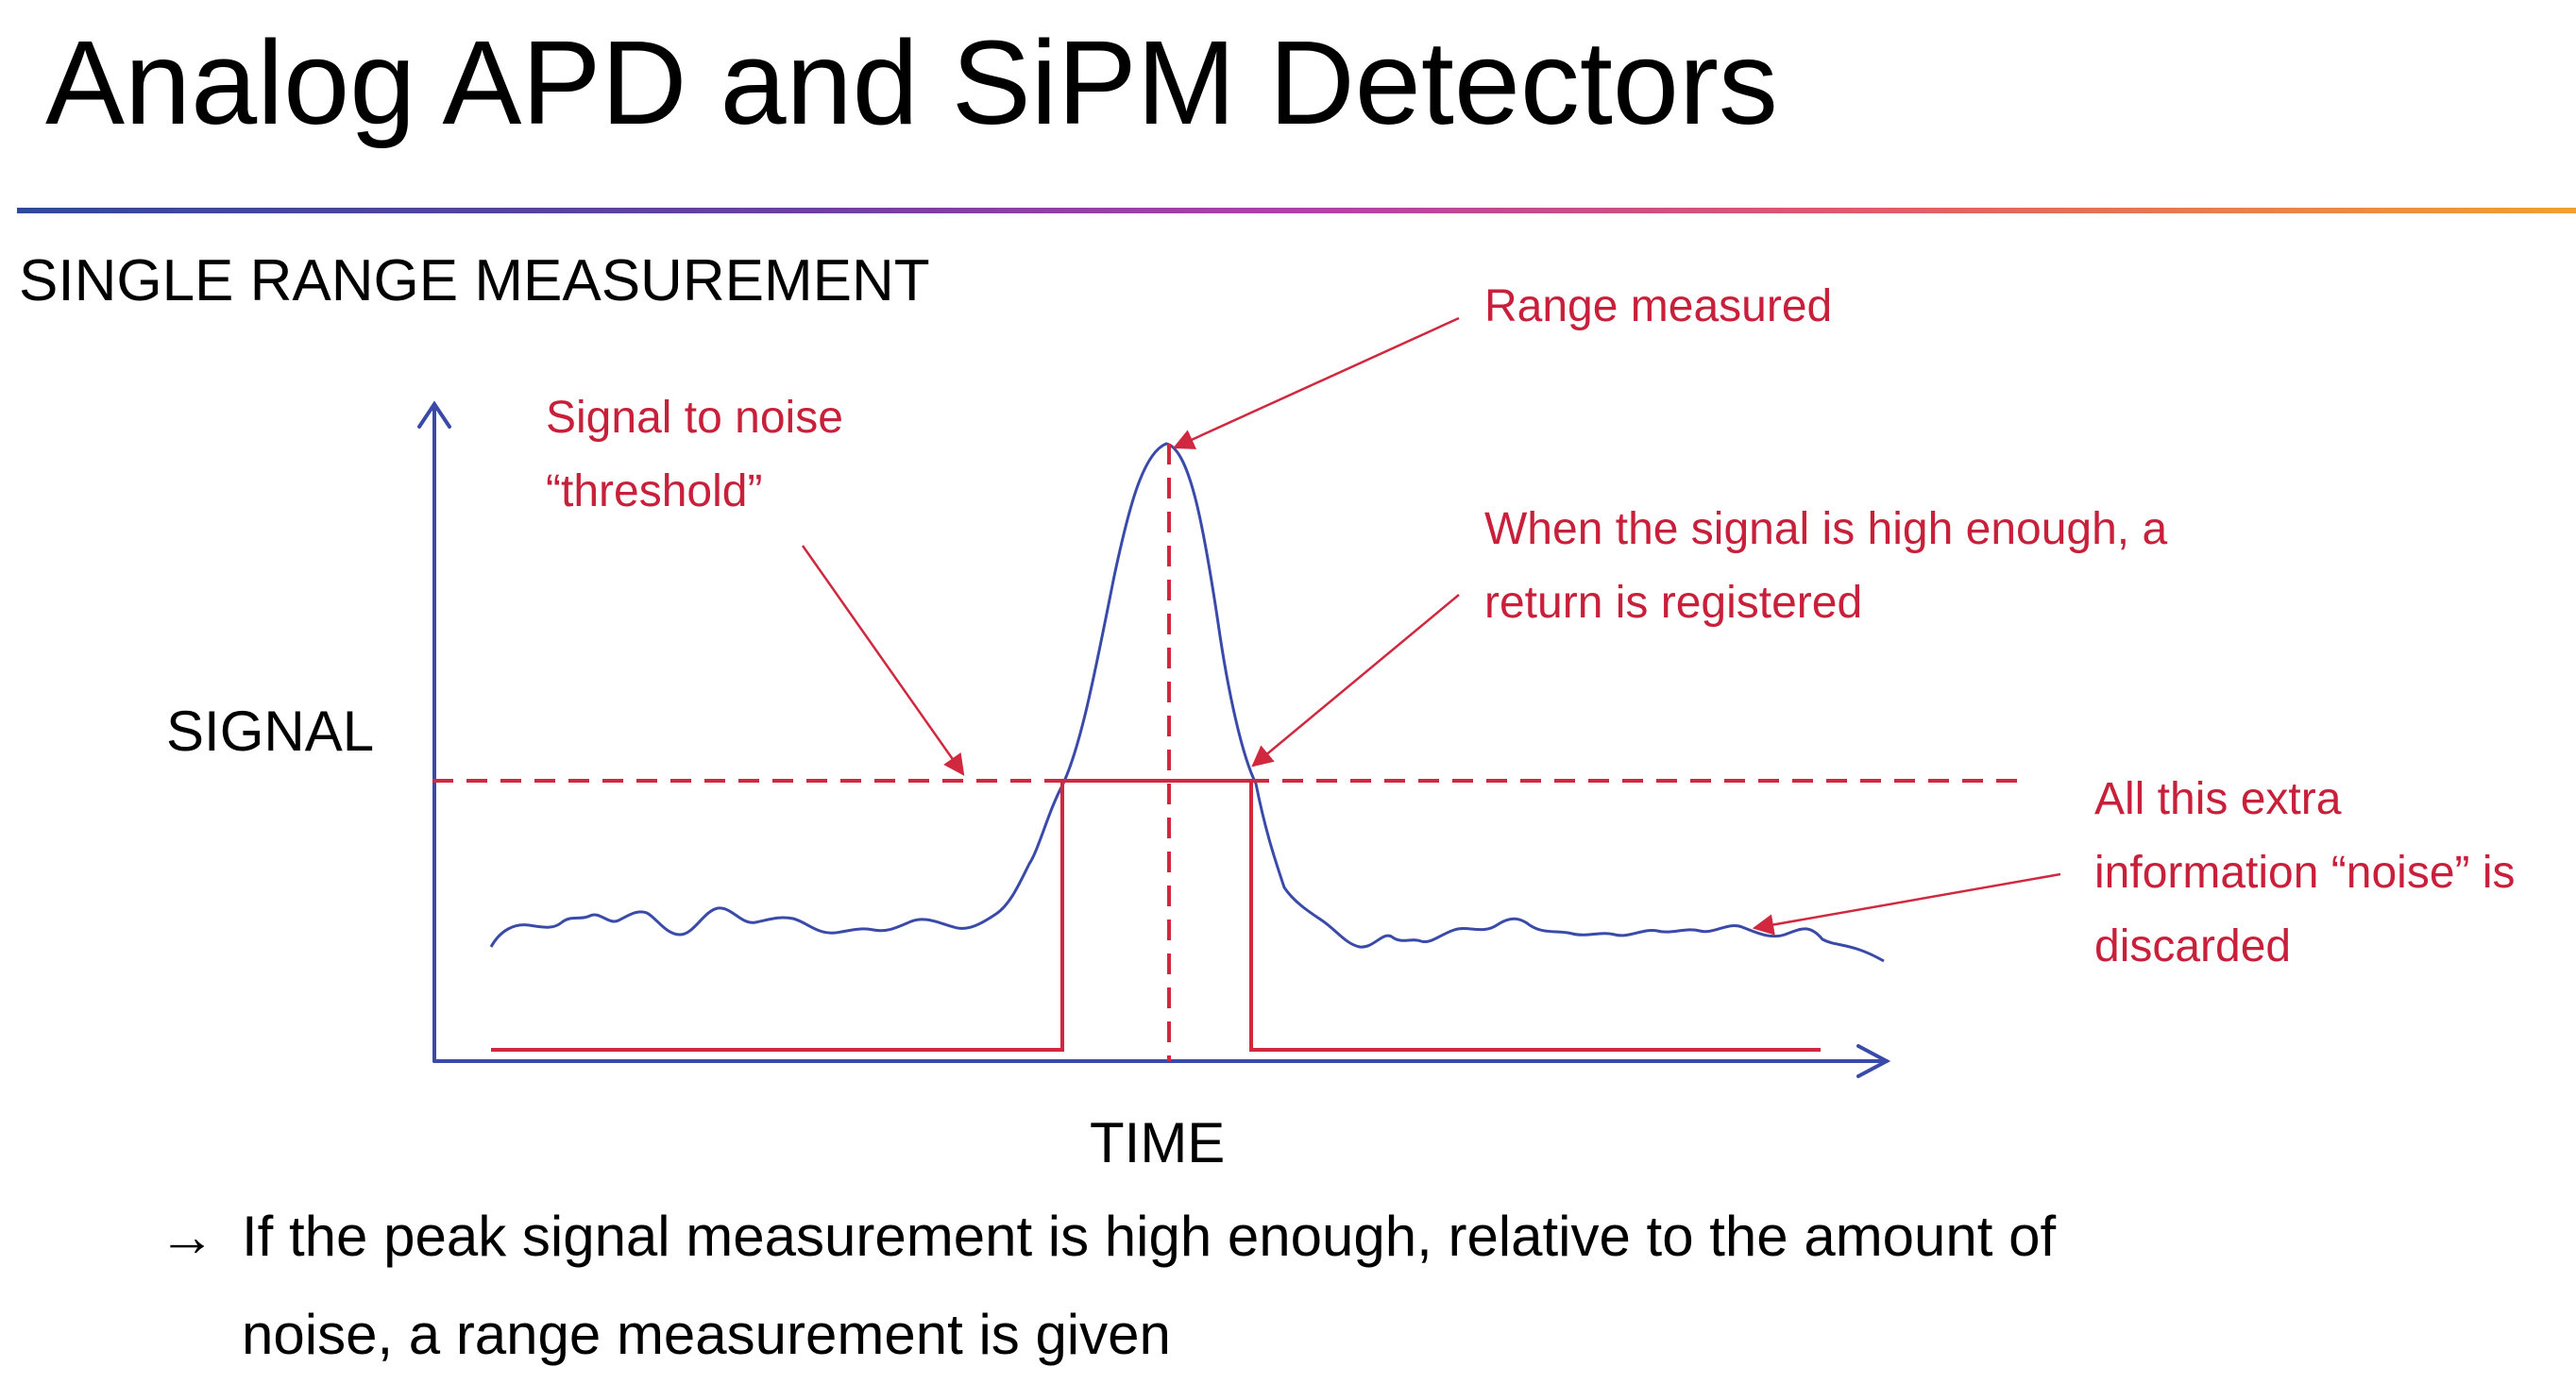 The image size is (2576, 1384). I want to click on noise-annotation-line2: information “noise” is, so click(2305, 873).